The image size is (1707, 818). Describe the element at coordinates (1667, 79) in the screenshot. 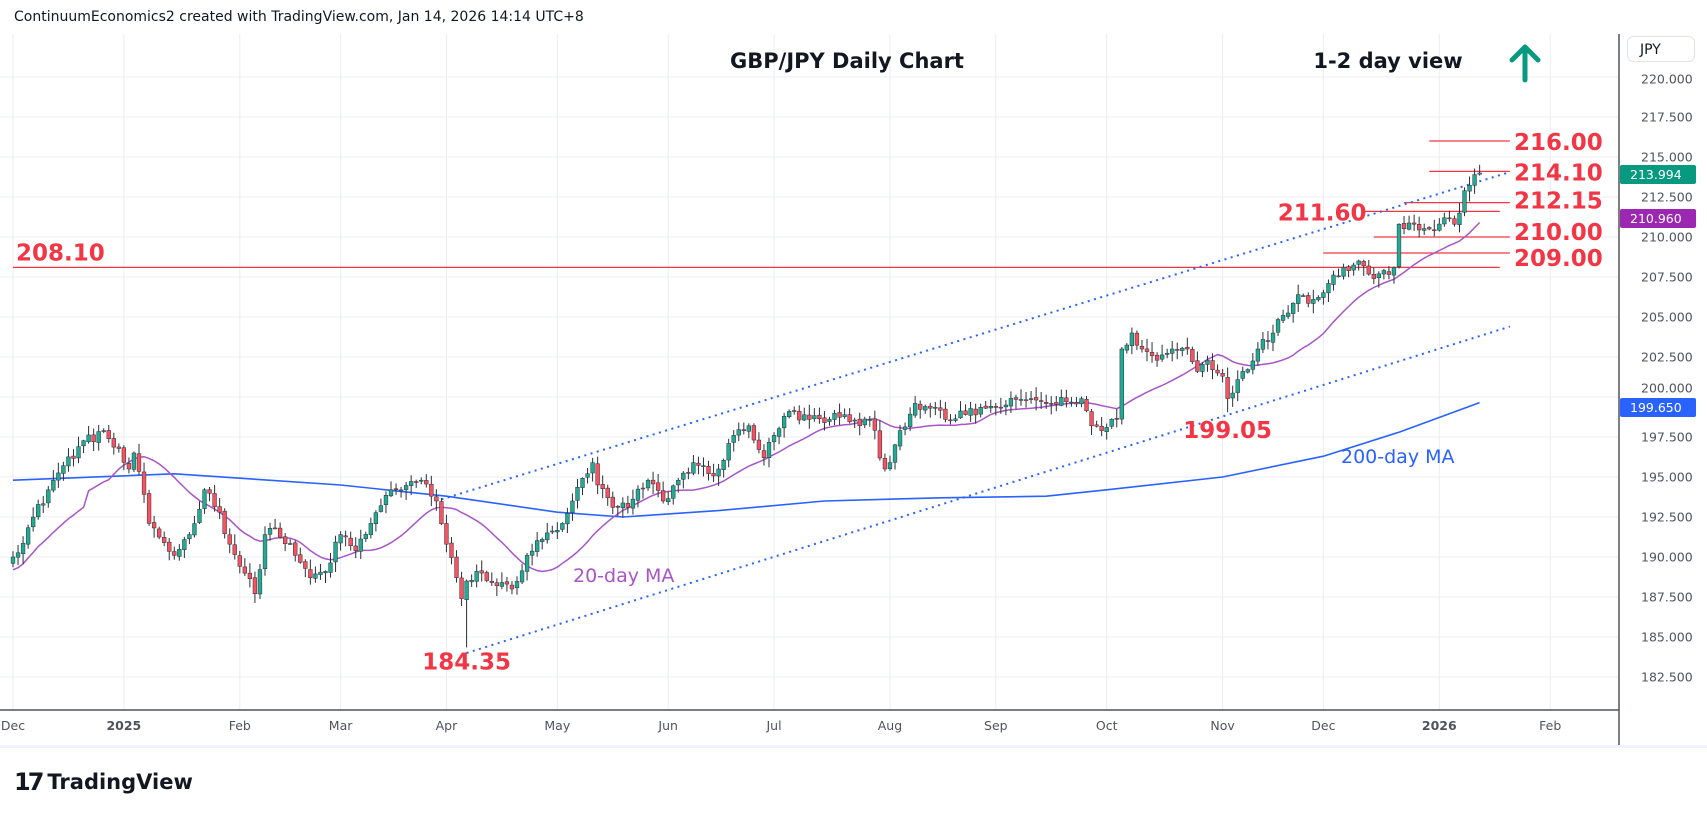

I see `price-tick-label: 220.000` at that location.